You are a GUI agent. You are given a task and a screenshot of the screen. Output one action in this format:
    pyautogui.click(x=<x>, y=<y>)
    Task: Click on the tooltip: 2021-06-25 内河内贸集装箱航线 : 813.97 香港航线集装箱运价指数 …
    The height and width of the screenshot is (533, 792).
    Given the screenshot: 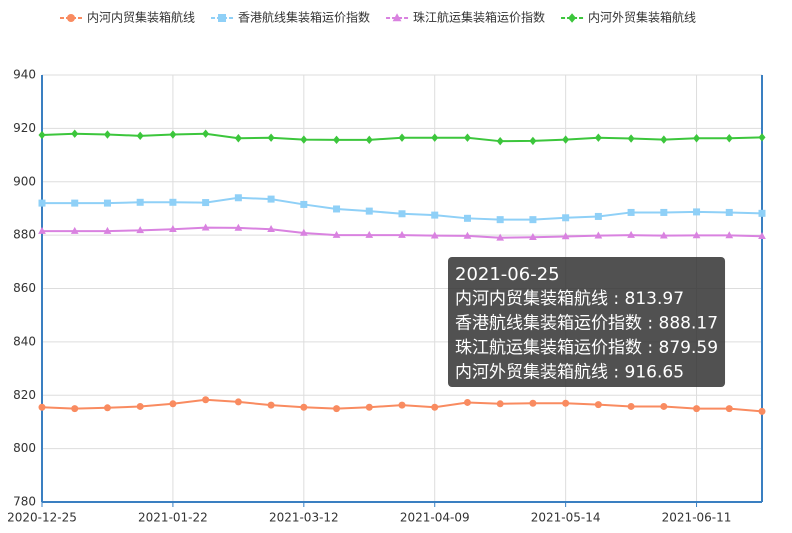 What is the action you would take?
    pyautogui.click(x=587, y=322)
    